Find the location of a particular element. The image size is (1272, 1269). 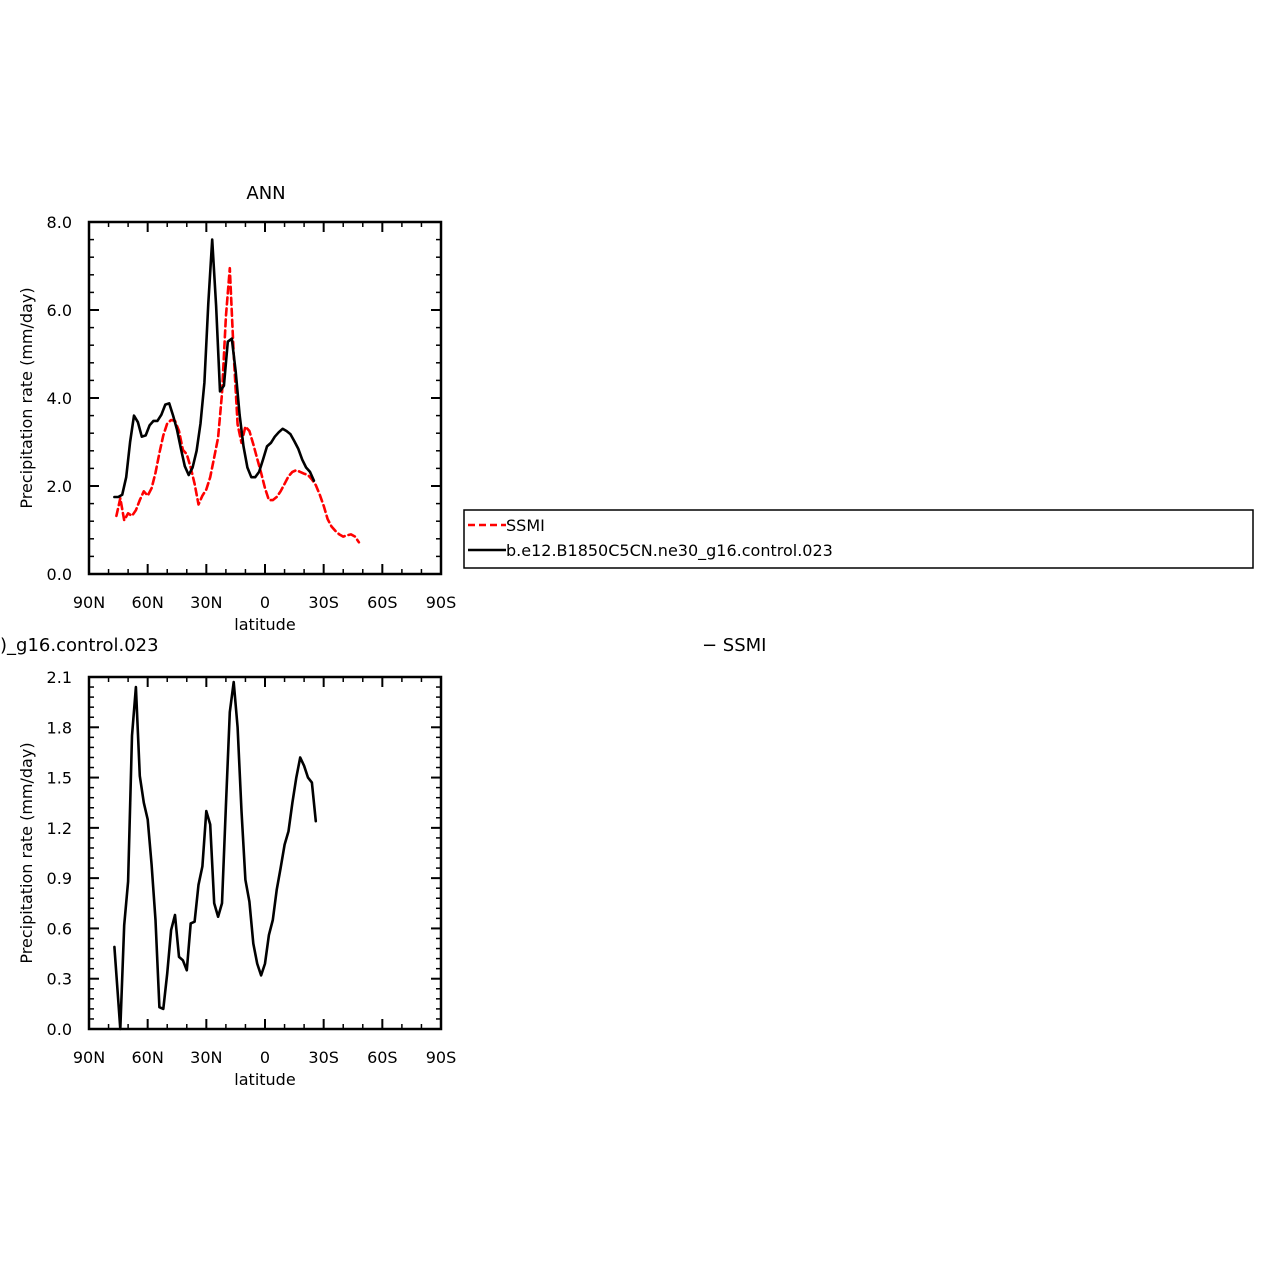

panel2-y-axis: 0.0 0.3 0.6 0.9 1.2 1.5 1.8 2.1 is located at coordinates (244, 853).